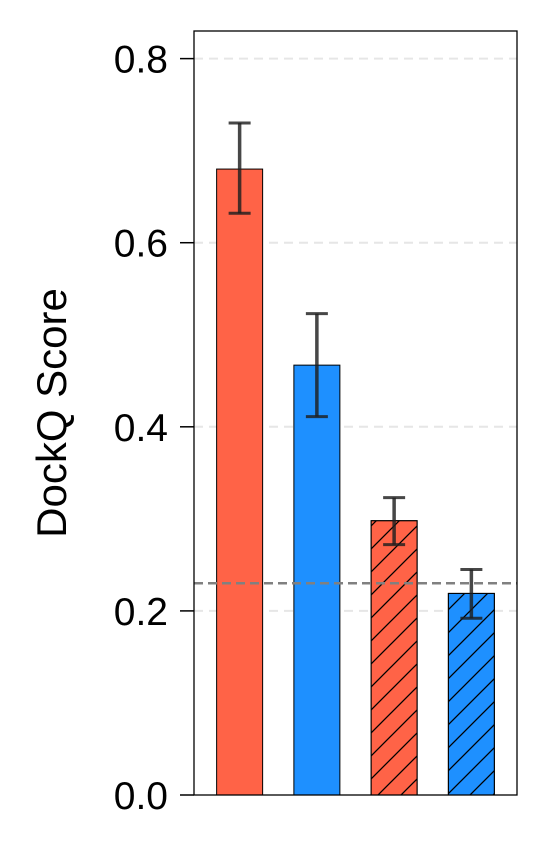  I want to click on y-tick-label: 0.2, so click(141, 612).